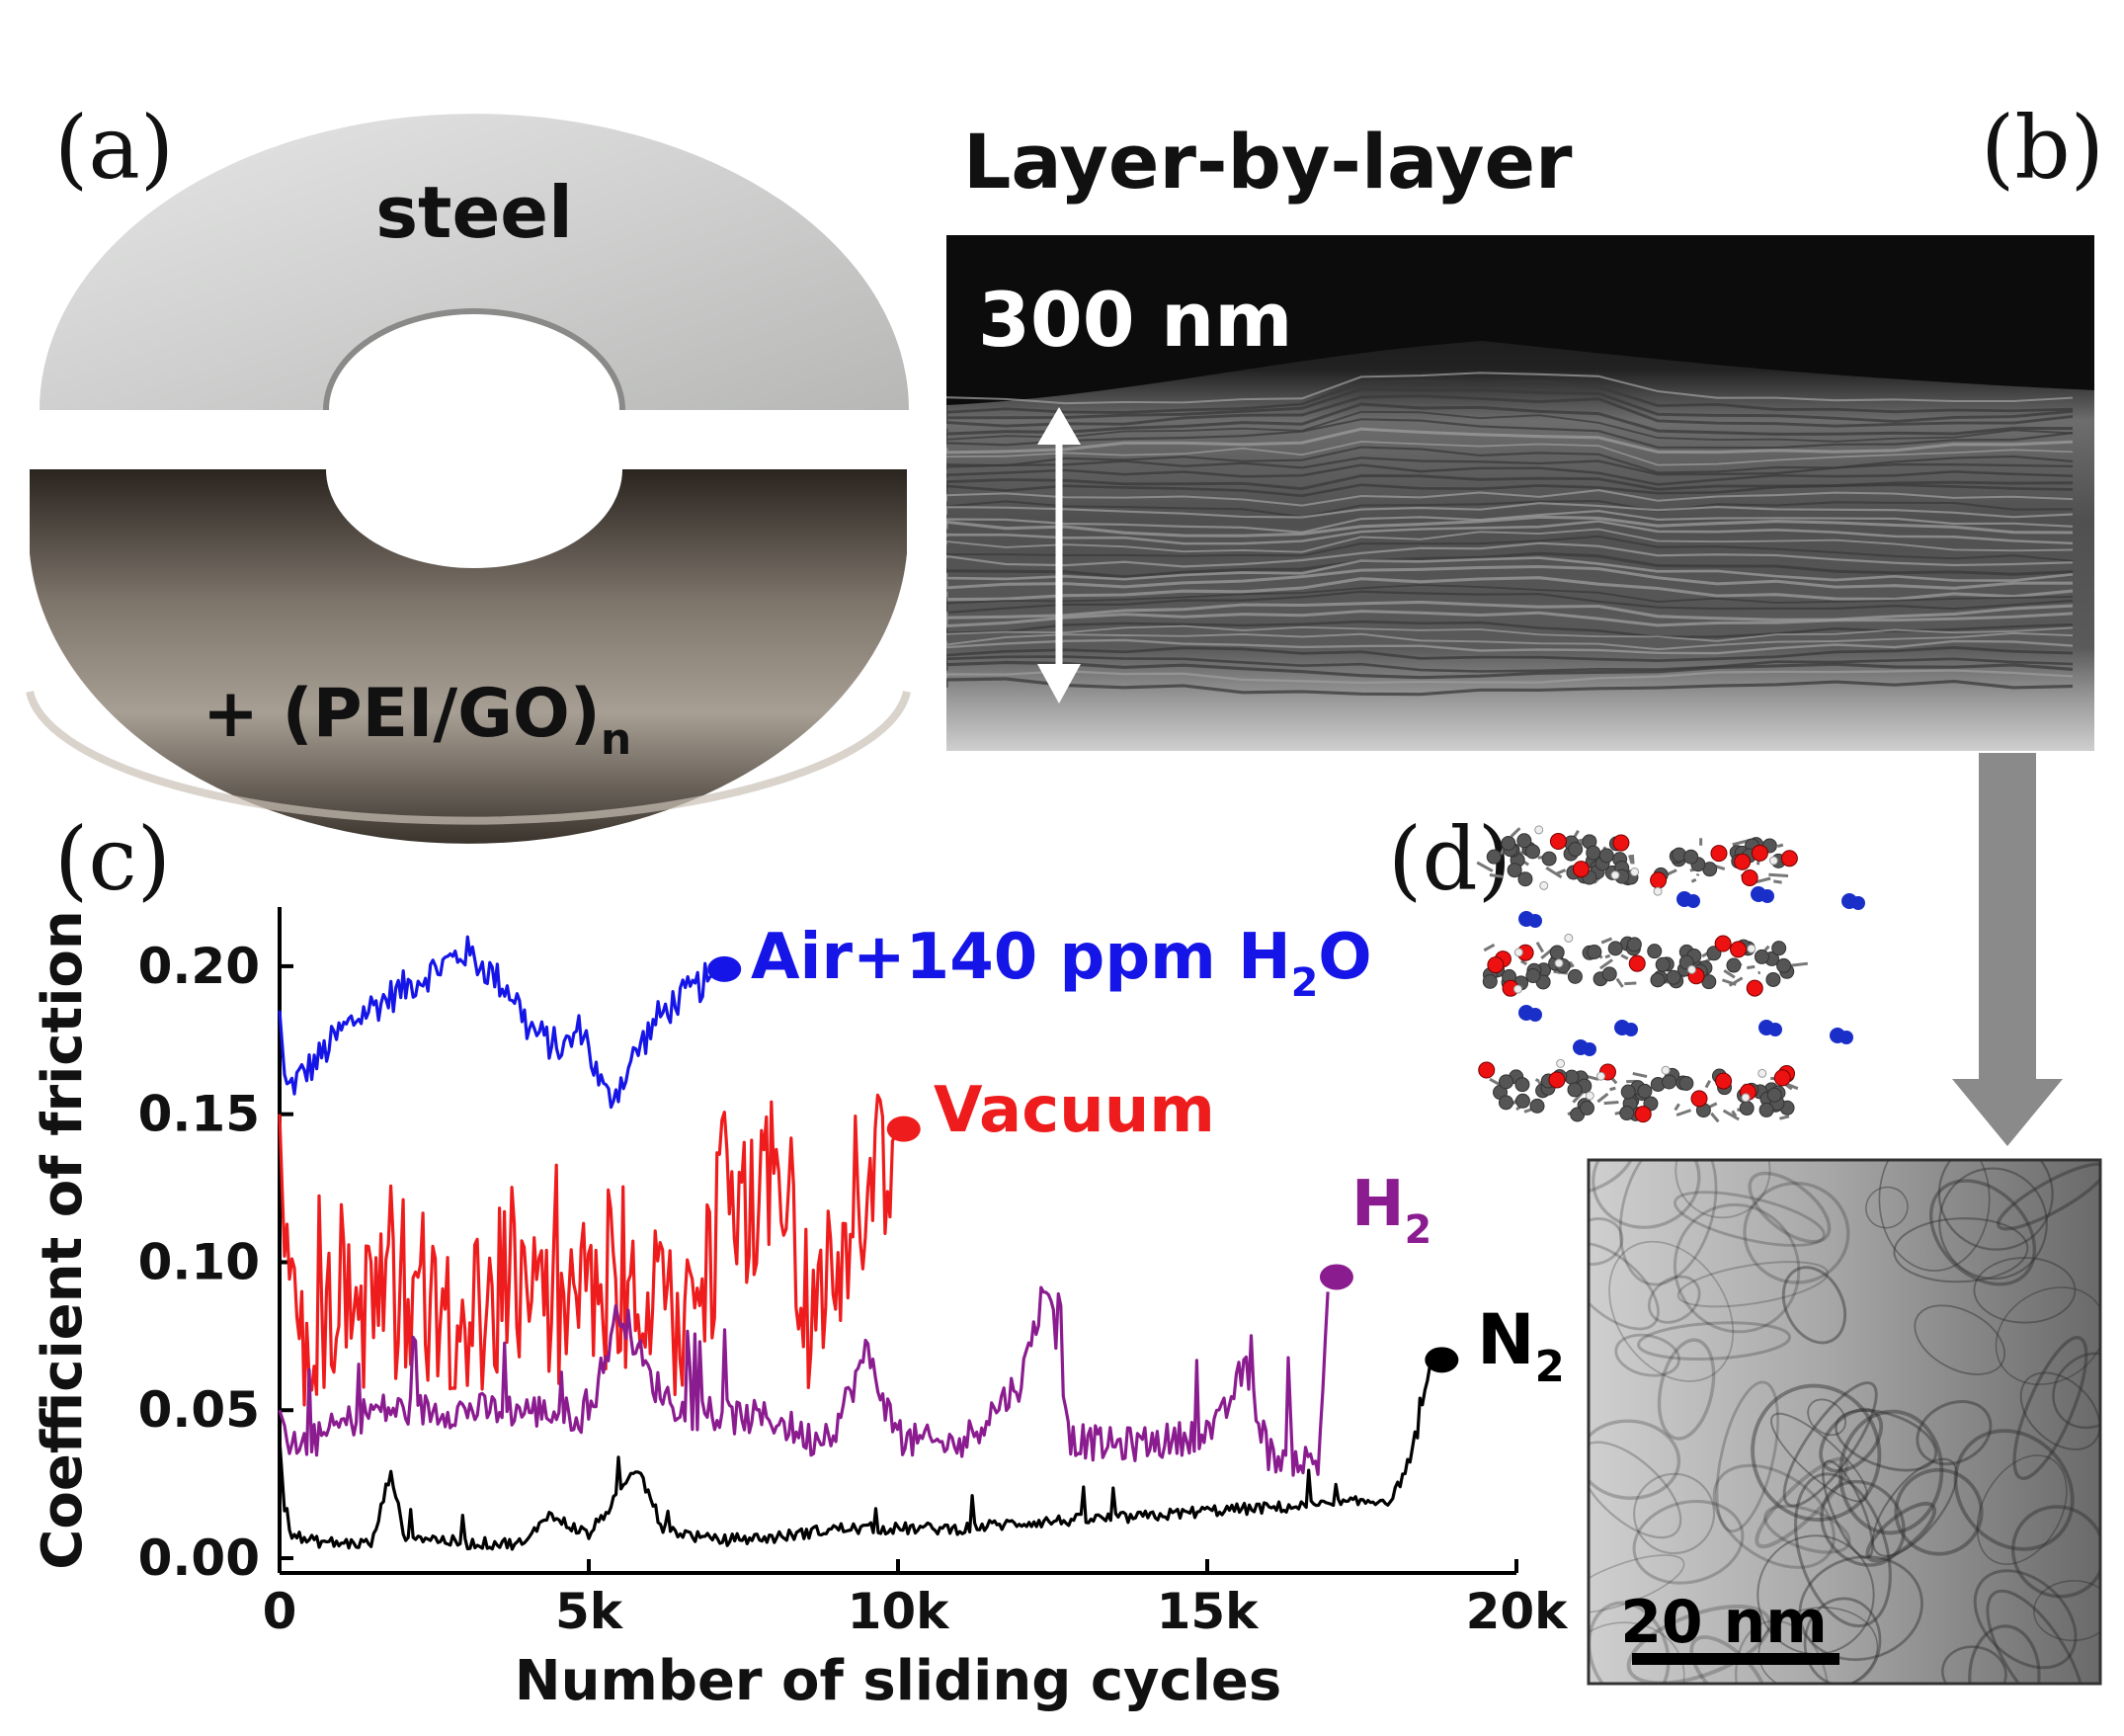 Image resolution: width=2124 pixels, height=1736 pixels. I want to click on series-label-main: H, so click(1378, 1205).